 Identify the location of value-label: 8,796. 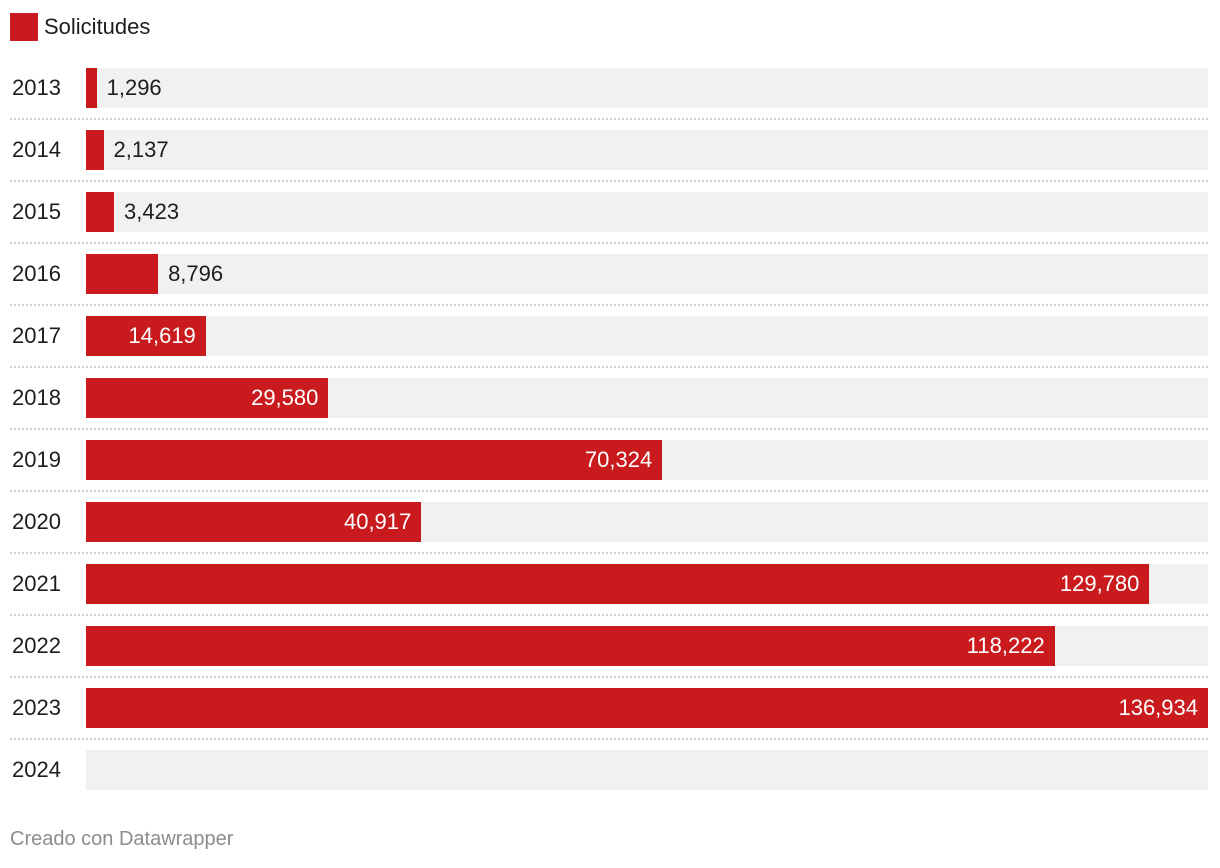
(196, 273).